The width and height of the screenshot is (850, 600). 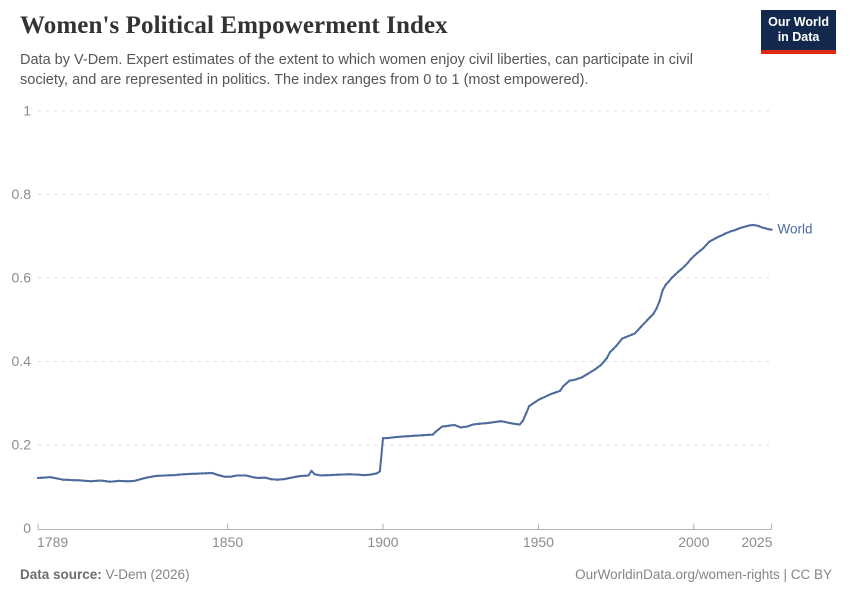 What do you see at coordinates (693, 542) in the screenshot?
I see `x-axis-label: 2000` at bounding box center [693, 542].